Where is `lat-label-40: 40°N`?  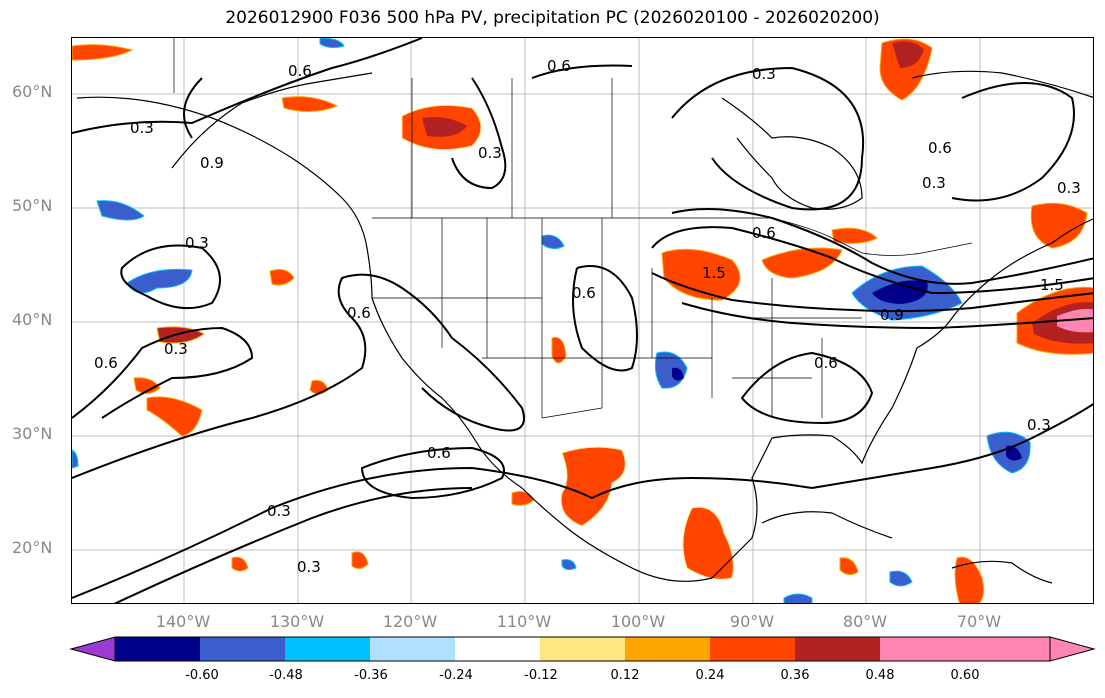 lat-label-40: 40°N is located at coordinates (32, 319).